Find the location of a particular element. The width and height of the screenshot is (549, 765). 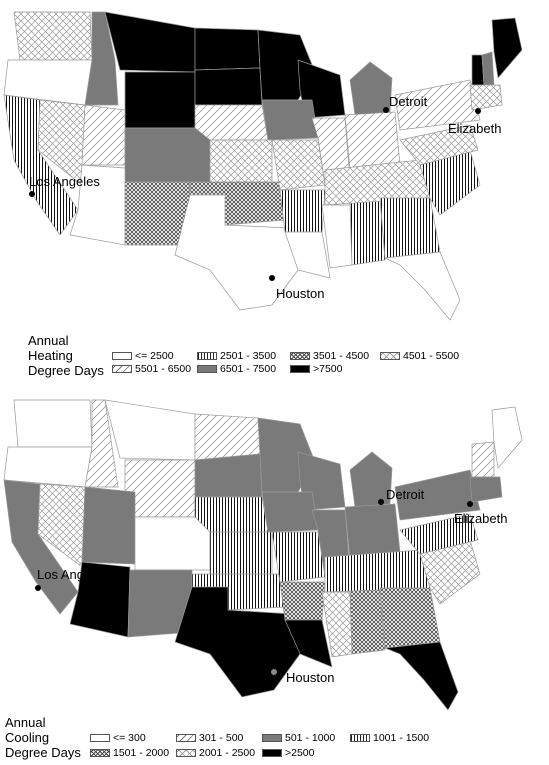

legend-label: 301 - 500 is located at coordinates (221, 738).